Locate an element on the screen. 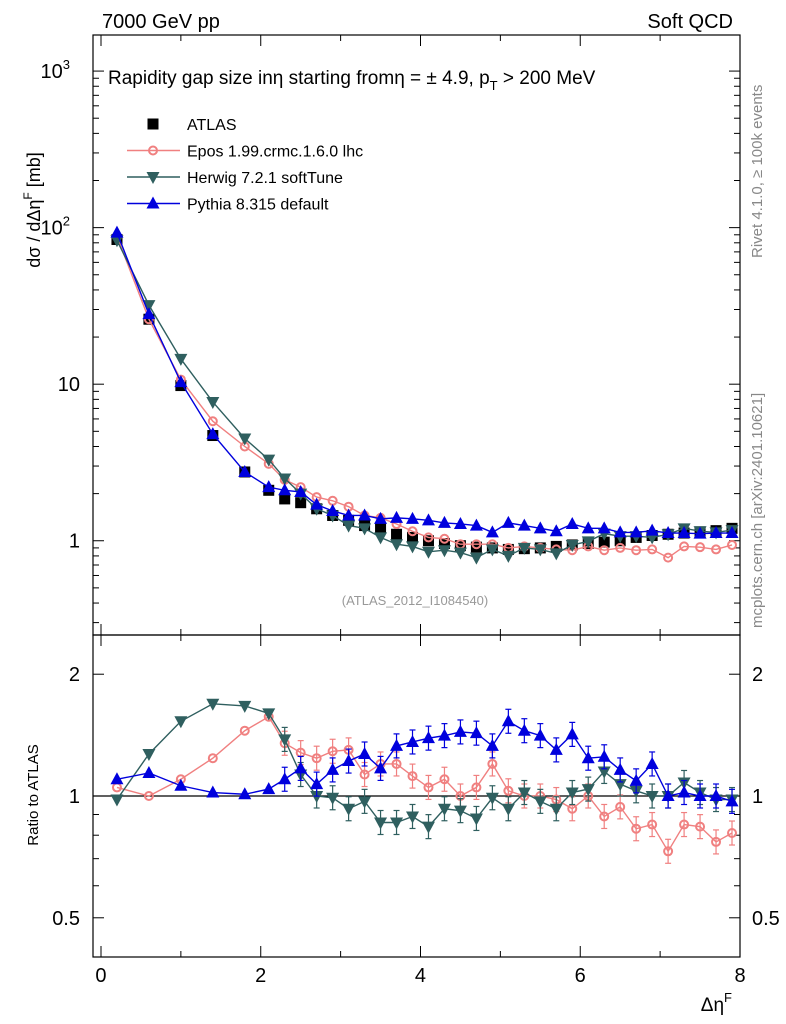  ratio-y-axis-label: Ratio to ATLAS is located at coordinates (33, 794).